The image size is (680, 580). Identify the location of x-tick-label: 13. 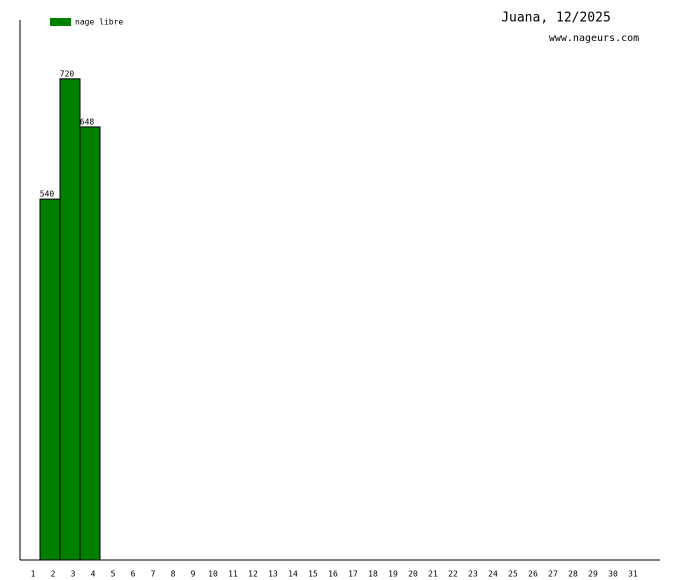
(273, 574).